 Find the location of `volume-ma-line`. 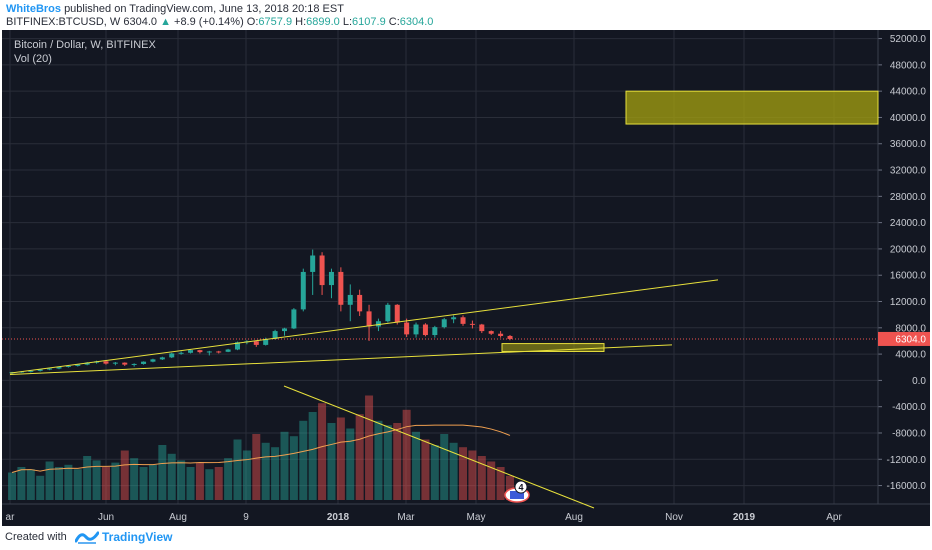

volume-ma-line is located at coordinates (261, 448).